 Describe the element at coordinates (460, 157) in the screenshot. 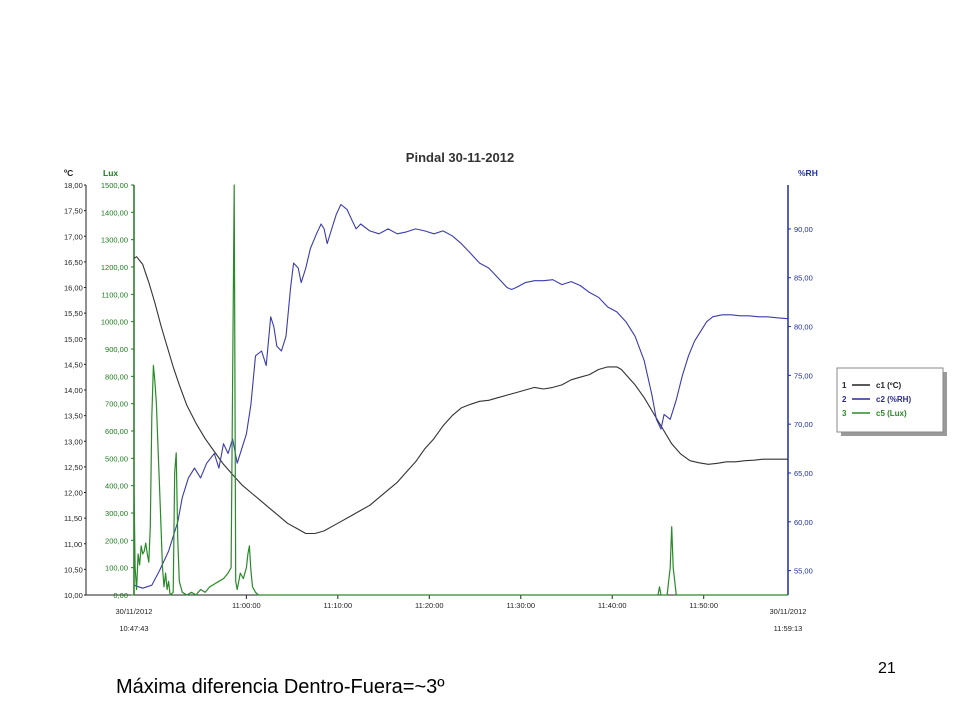

I see `chart-title: Pindal 30-11-2012` at that location.